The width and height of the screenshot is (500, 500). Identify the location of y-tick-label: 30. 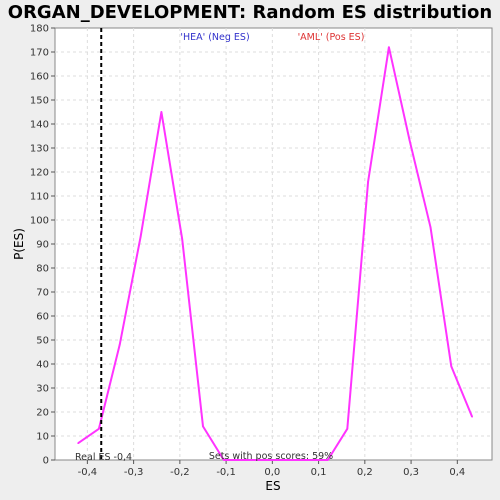
(42, 389).